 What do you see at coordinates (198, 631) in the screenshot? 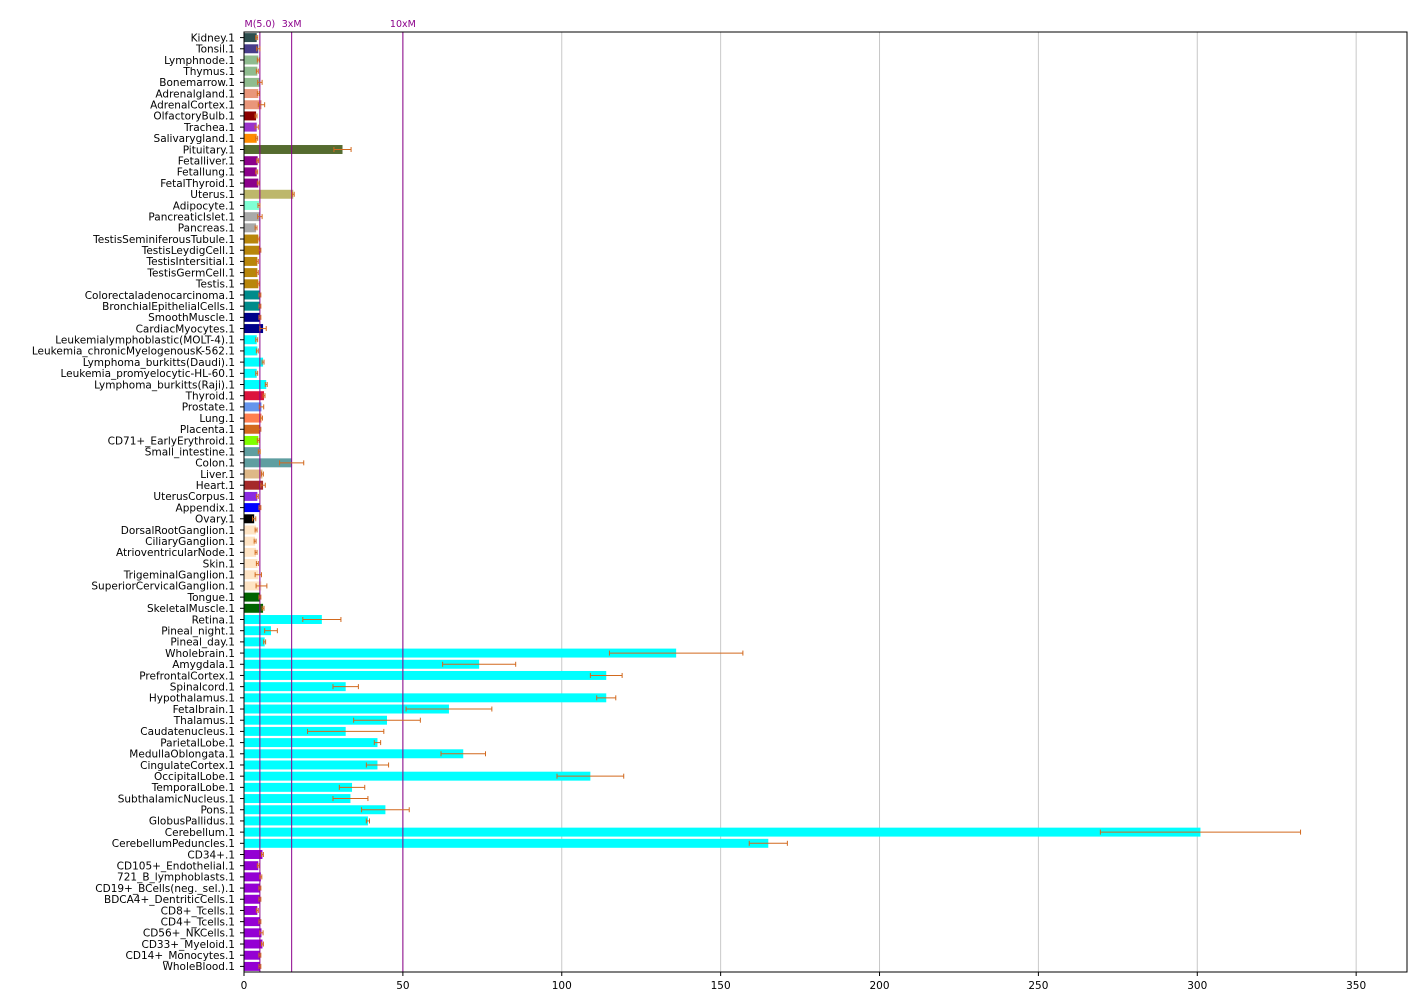
I see `category-label: Pineal_night.1` at bounding box center [198, 631].